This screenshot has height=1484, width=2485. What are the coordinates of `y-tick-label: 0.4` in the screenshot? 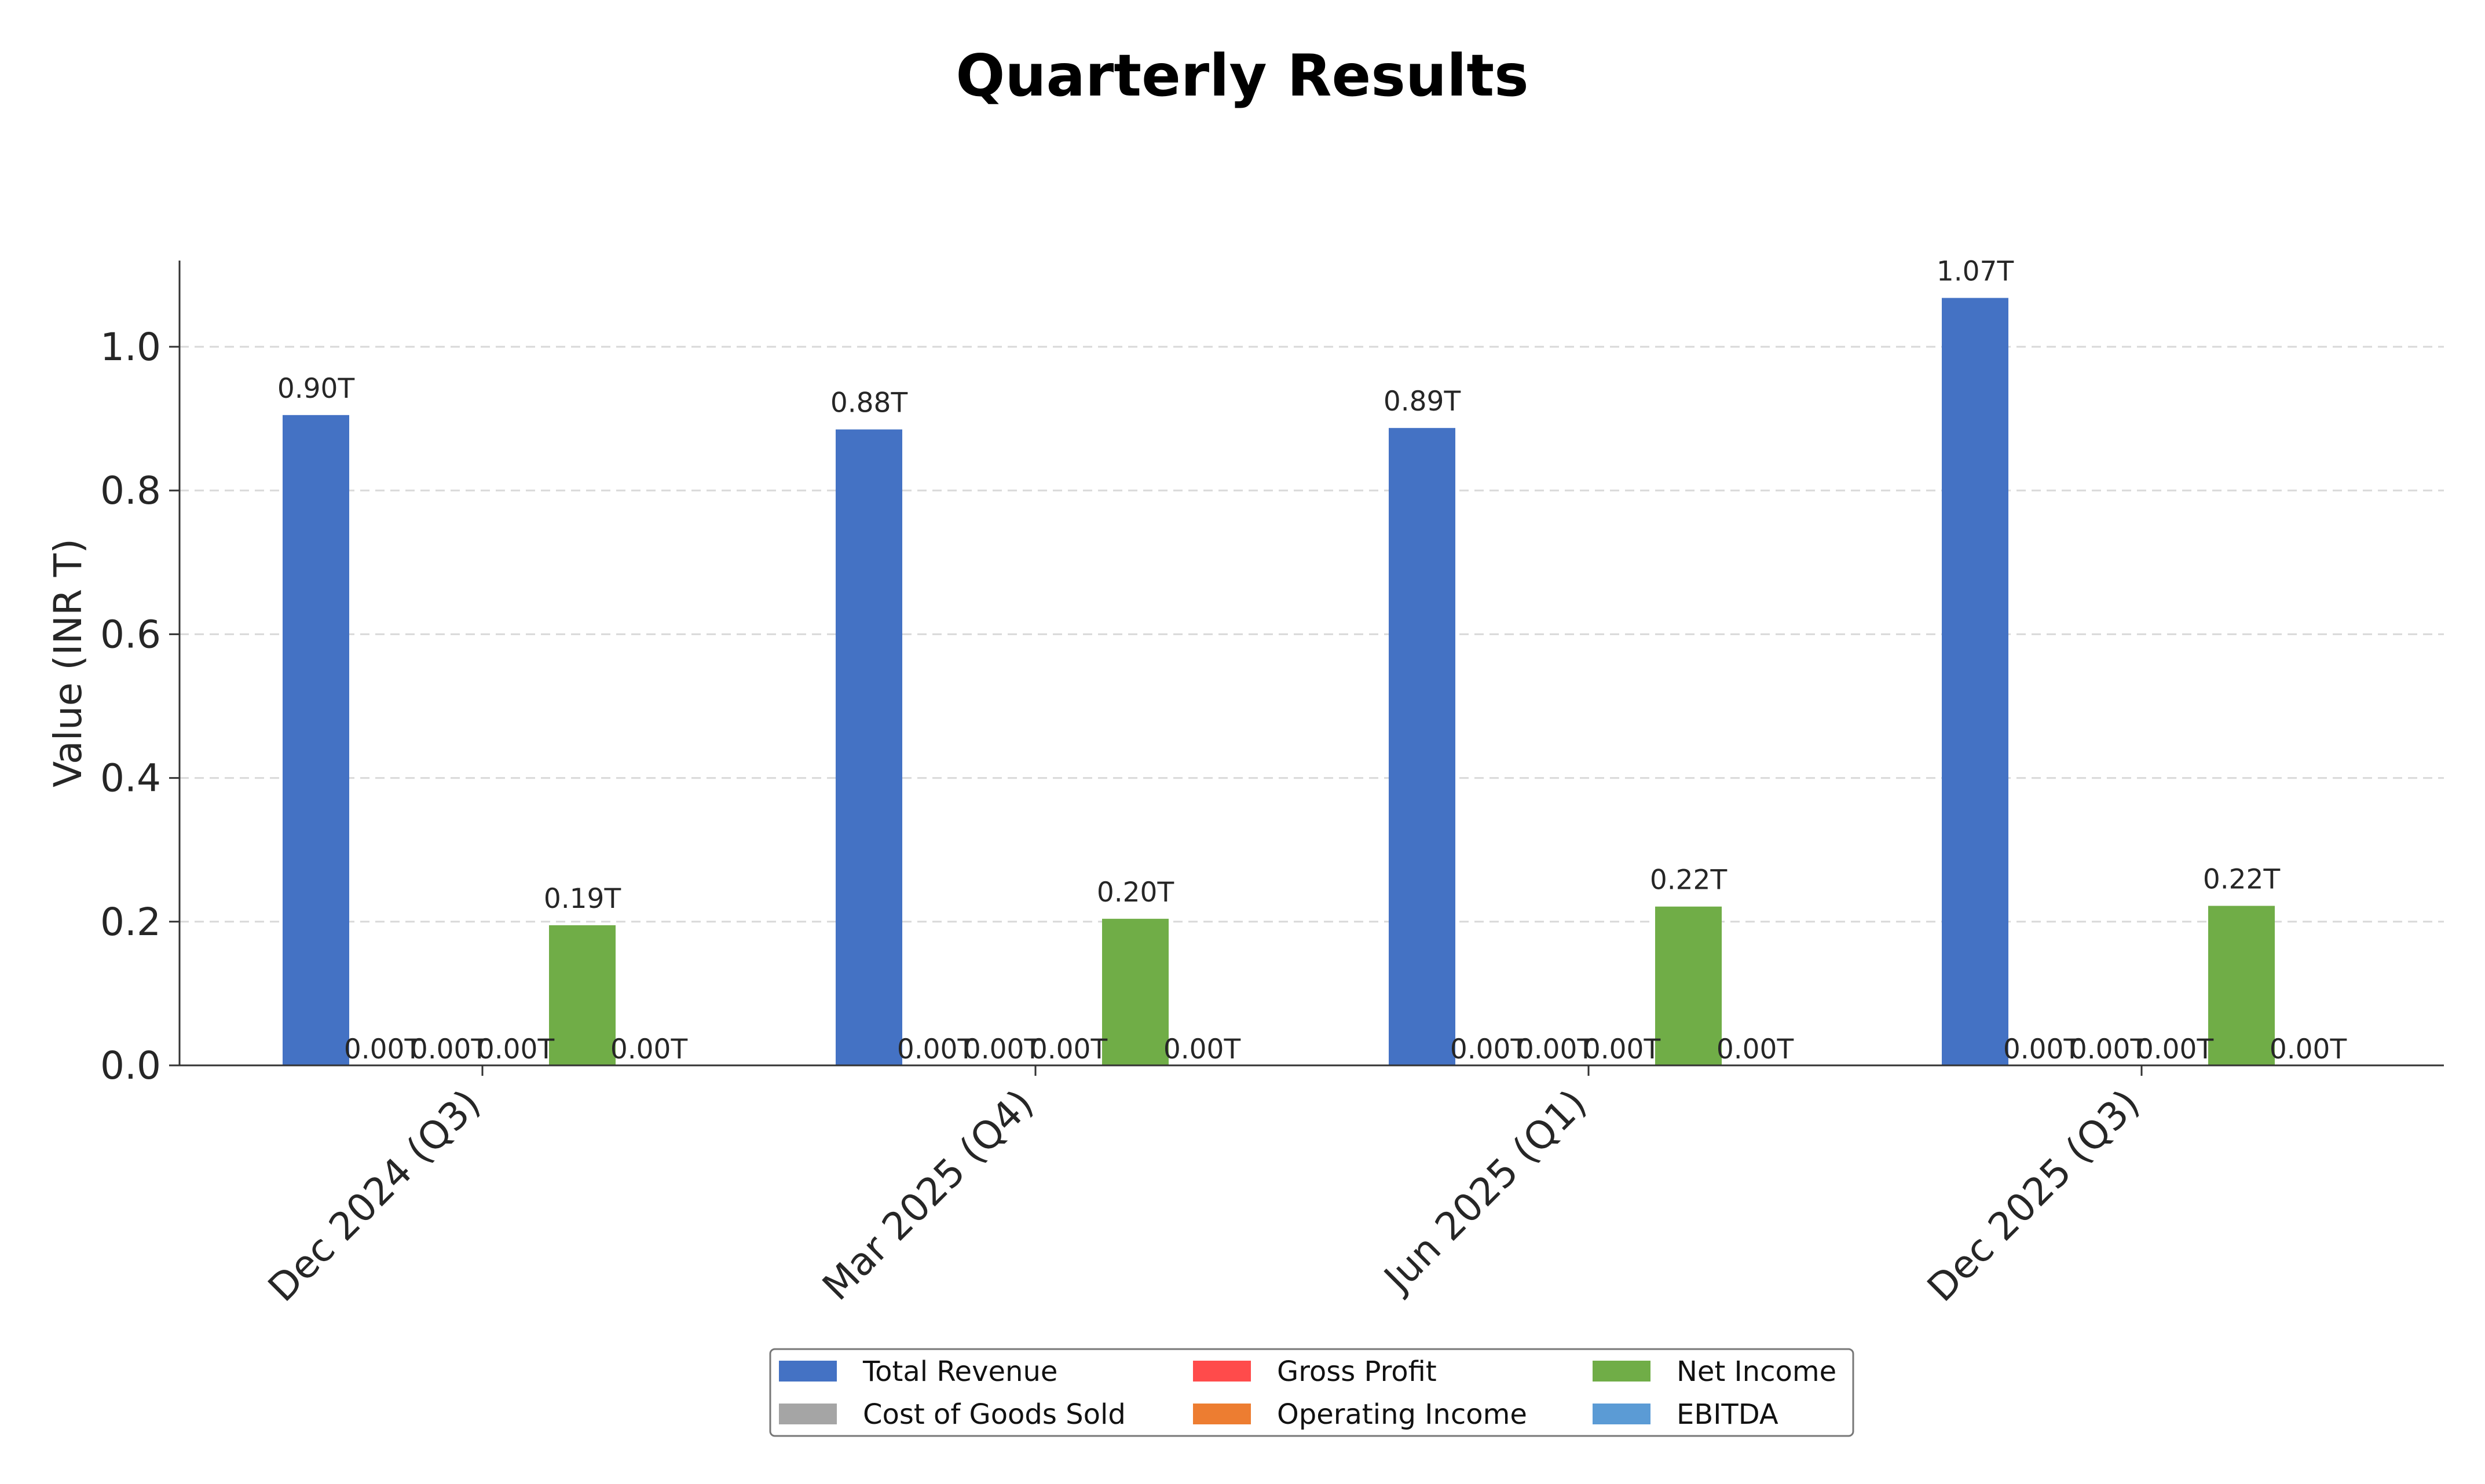 It's located at (130, 778).